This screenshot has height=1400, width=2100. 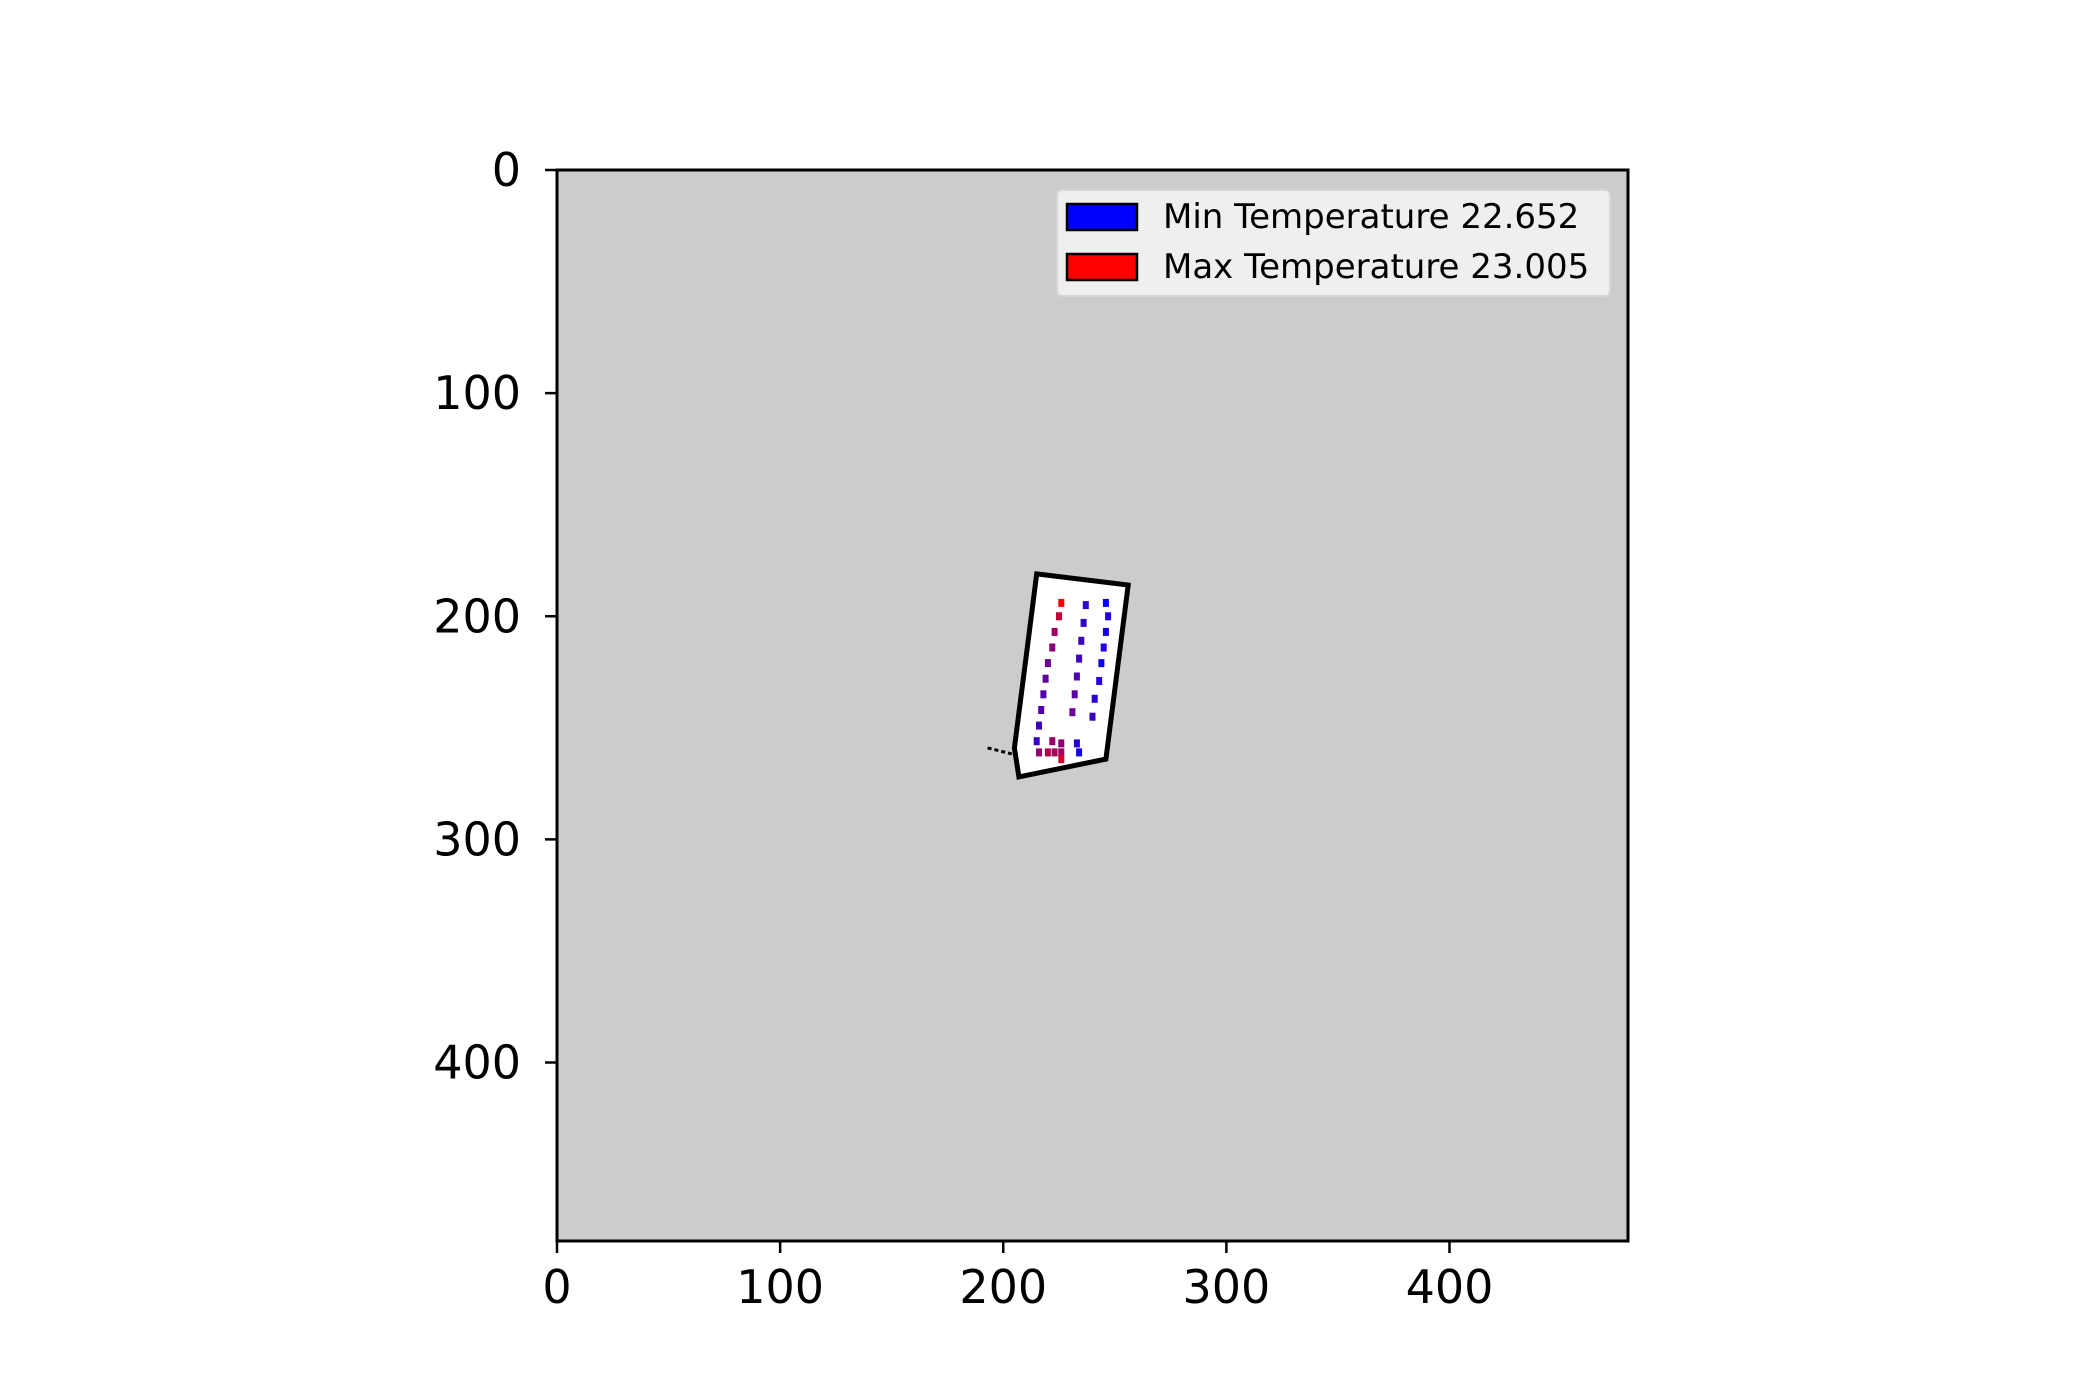 I want to click on y-tick-label-400: 400, so click(x=477, y=1063).